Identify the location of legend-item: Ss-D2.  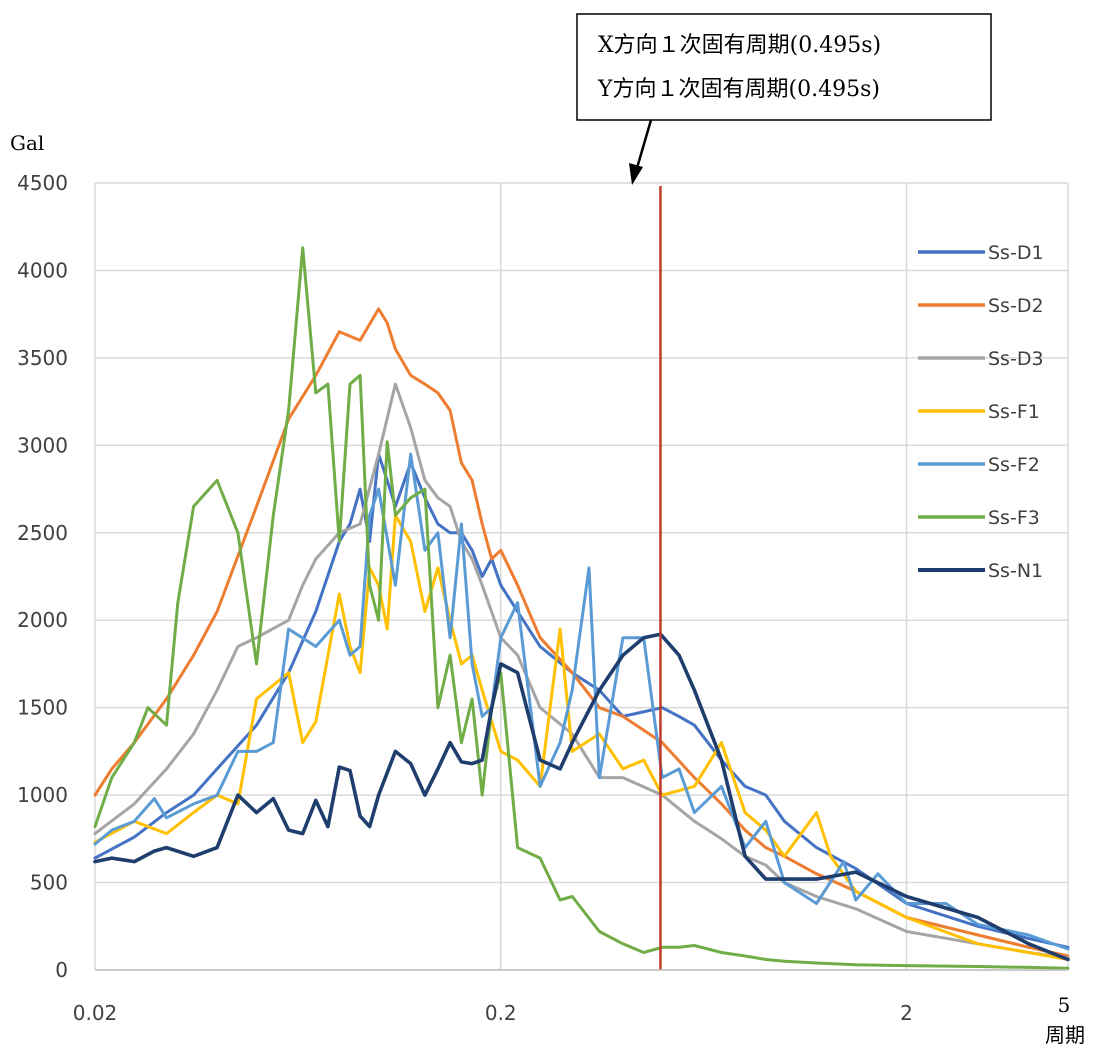
(981, 306).